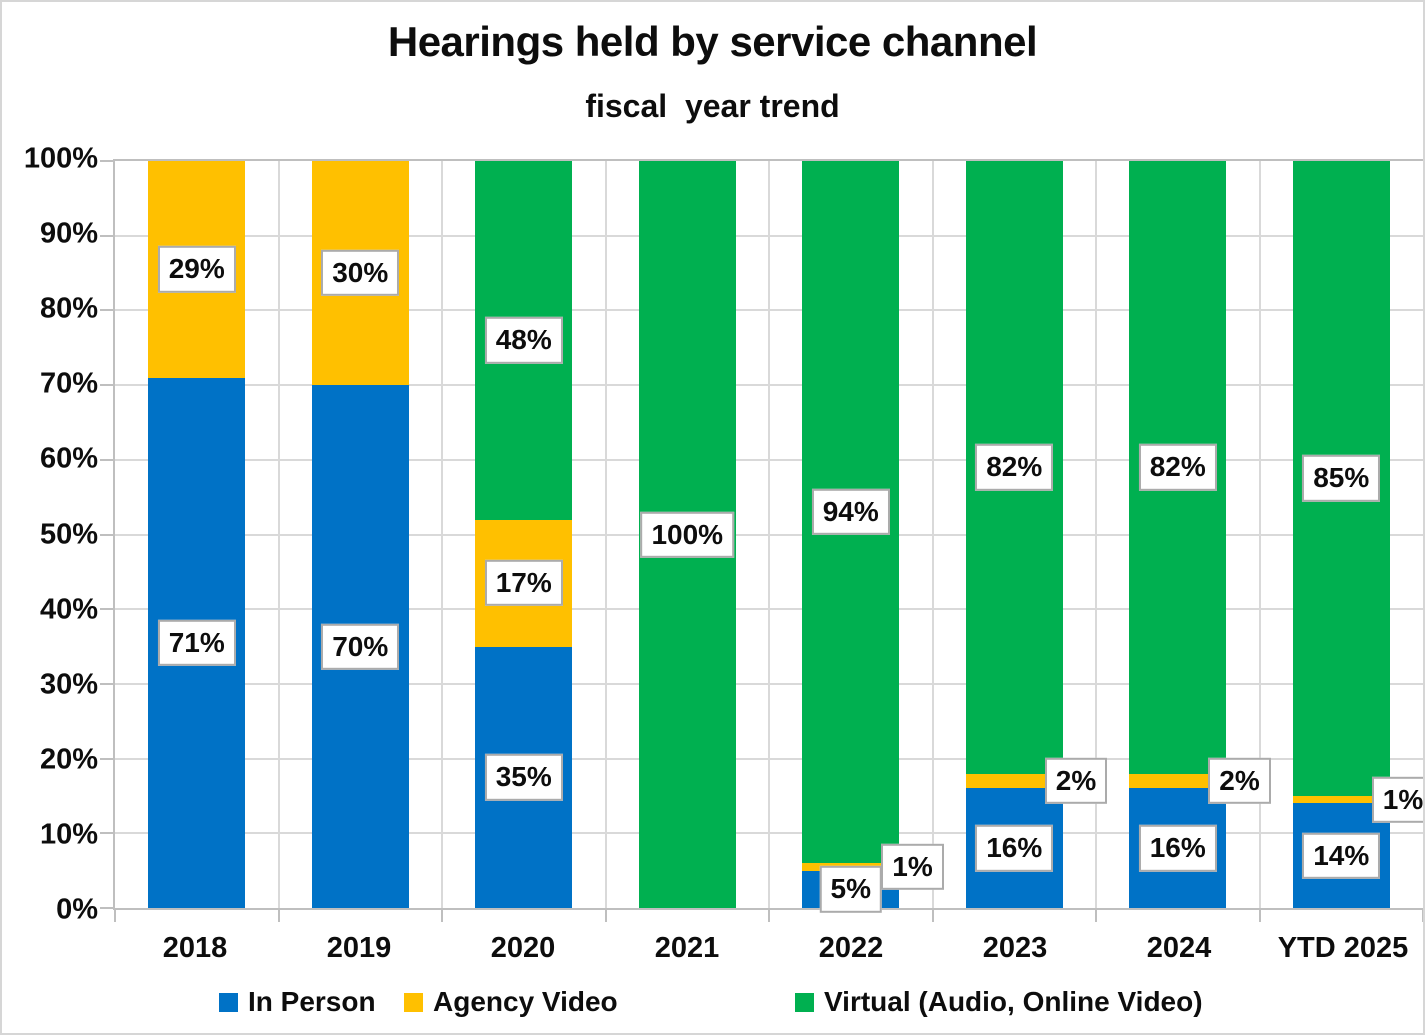 The height and width of the screenshot is (1035, 1425). Describe the element at coordinates (360, 646) in the screenshot. I see `data-label: 70%` at that location.